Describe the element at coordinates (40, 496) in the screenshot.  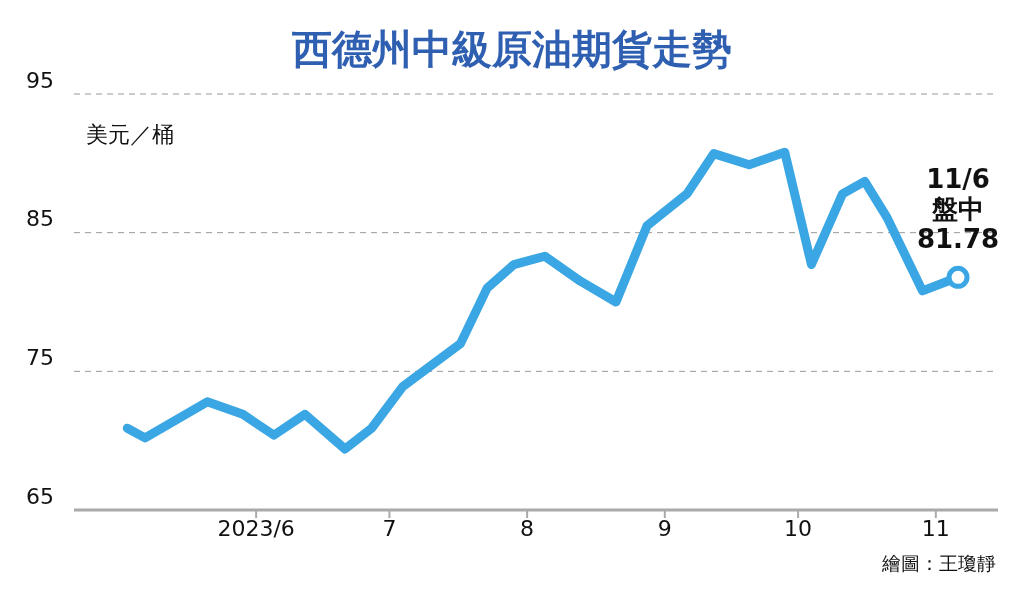
I see `y-tick-label: 65` at that location.